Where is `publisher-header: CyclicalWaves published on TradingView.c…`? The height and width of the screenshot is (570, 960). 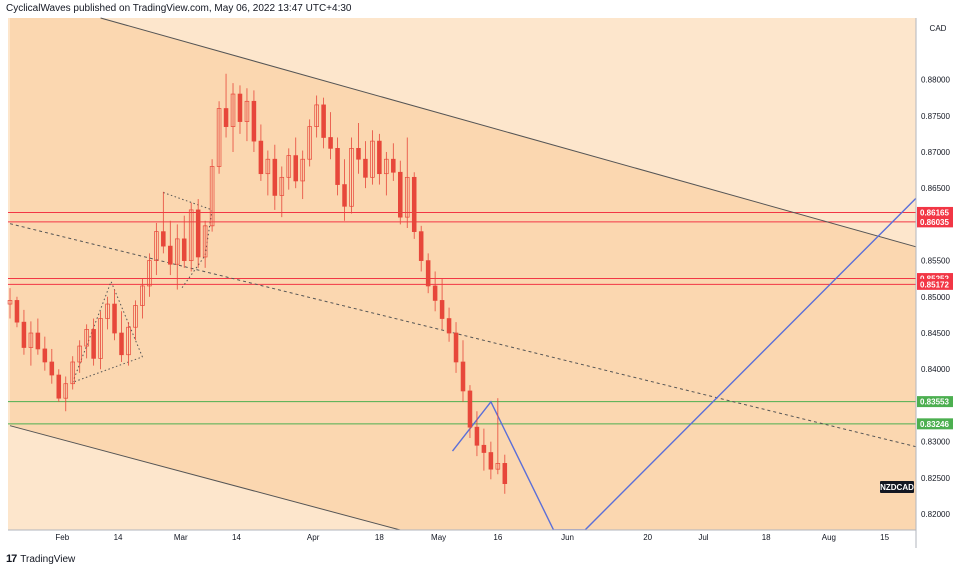
publisher-header: CyclicalWaves published on TradingView.c… is located at coordinates (480, 9).